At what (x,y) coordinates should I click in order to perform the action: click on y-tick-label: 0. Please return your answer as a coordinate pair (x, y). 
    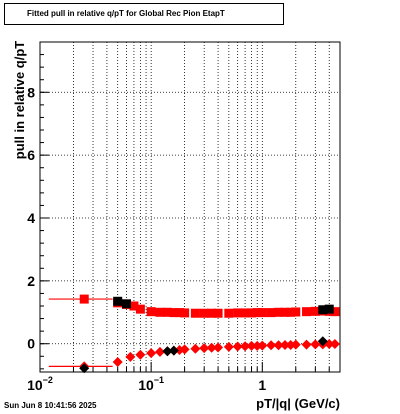
    Looking at the image, I should click on (31, 344).